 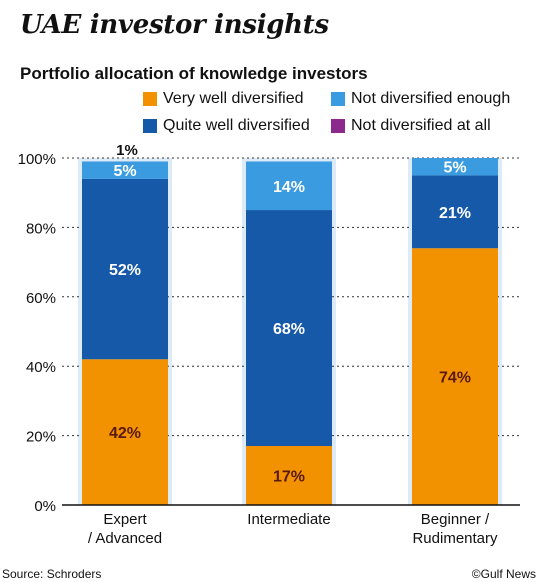 I want to click on data-label: 17%, so click(x=289, y=477).